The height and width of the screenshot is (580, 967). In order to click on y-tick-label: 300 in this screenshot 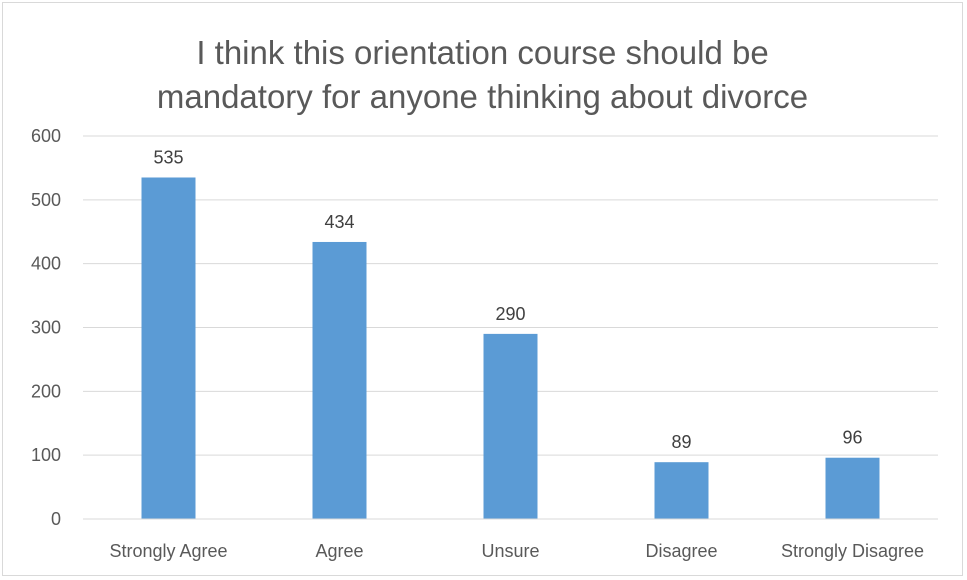, I will do `click(46, 328)`.